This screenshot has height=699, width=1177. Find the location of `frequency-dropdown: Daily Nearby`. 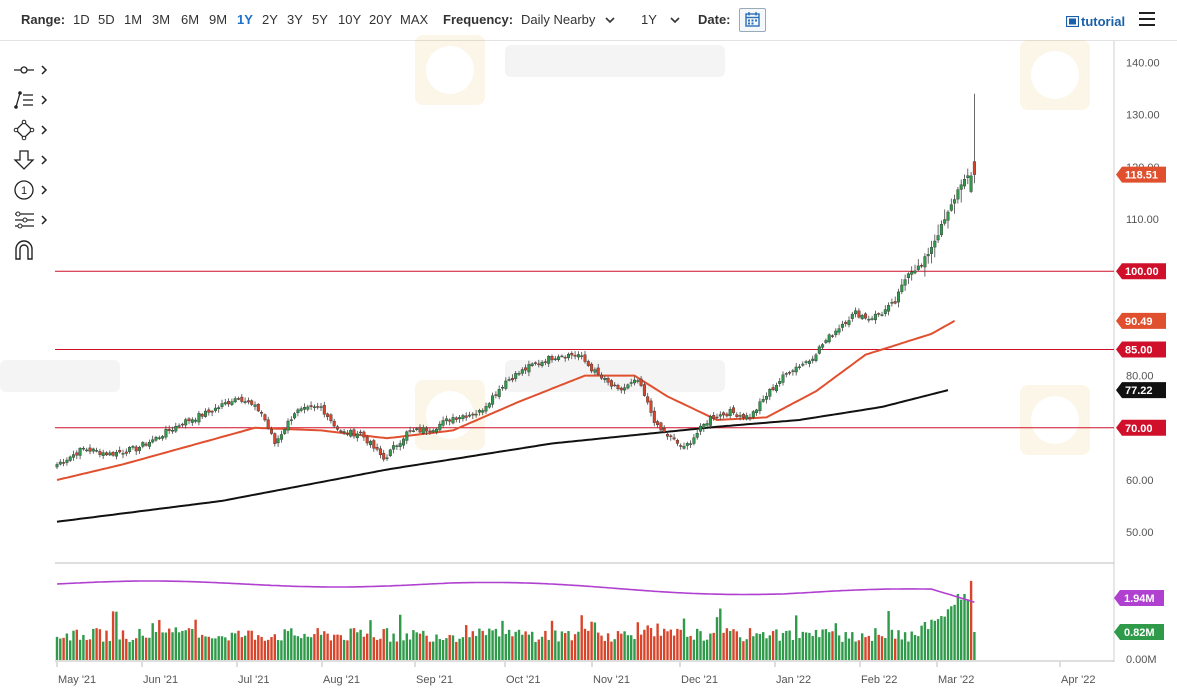

frequency-dropdown: Daily Nearby is located at coordinates (568, 19).